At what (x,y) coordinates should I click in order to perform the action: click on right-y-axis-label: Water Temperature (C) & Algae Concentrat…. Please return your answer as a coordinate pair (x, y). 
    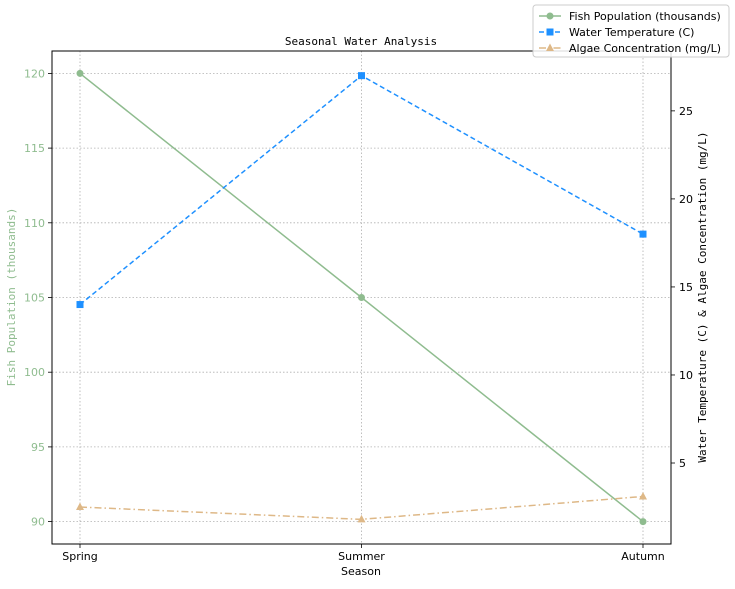
    Looking at the image, I should click on (702, 296).